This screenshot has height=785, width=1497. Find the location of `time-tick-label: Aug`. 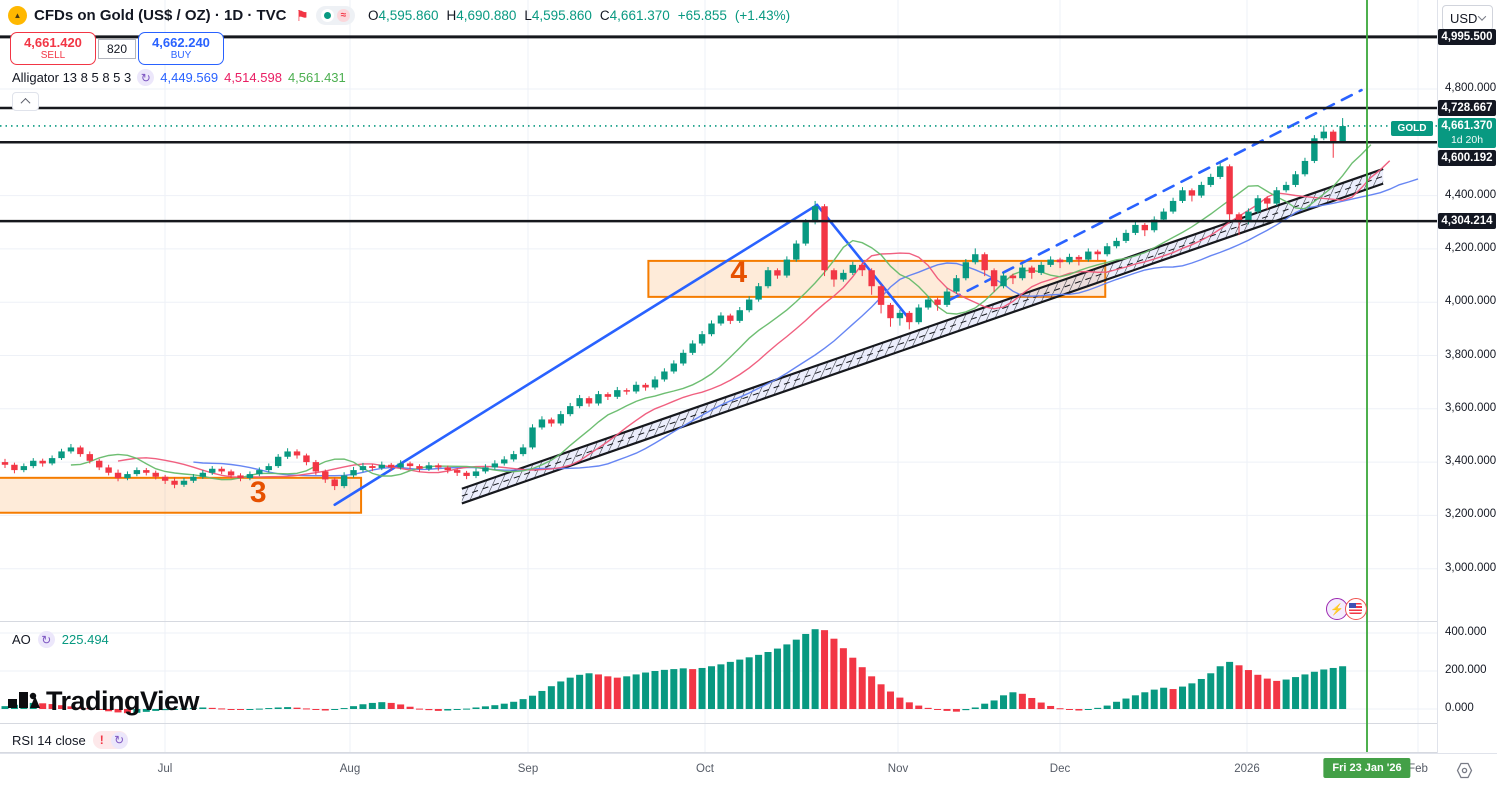

time-tick-label: Aug is located at coordinates (350, 769).